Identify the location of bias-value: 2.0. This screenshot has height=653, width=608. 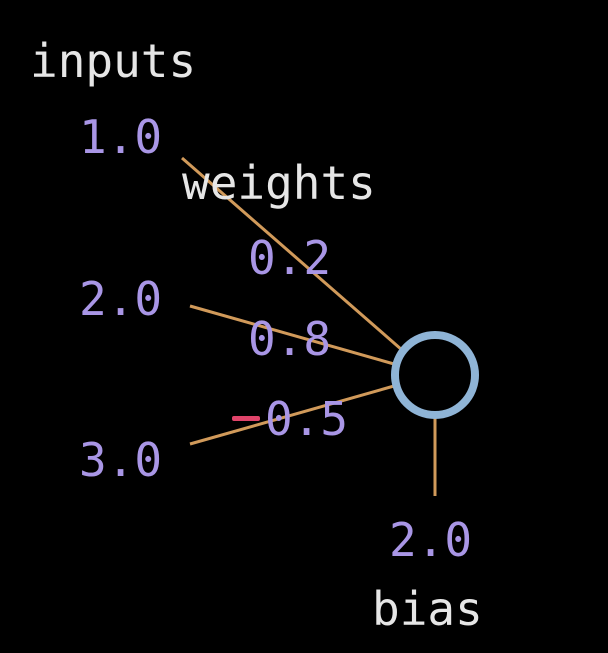
(431, 540).